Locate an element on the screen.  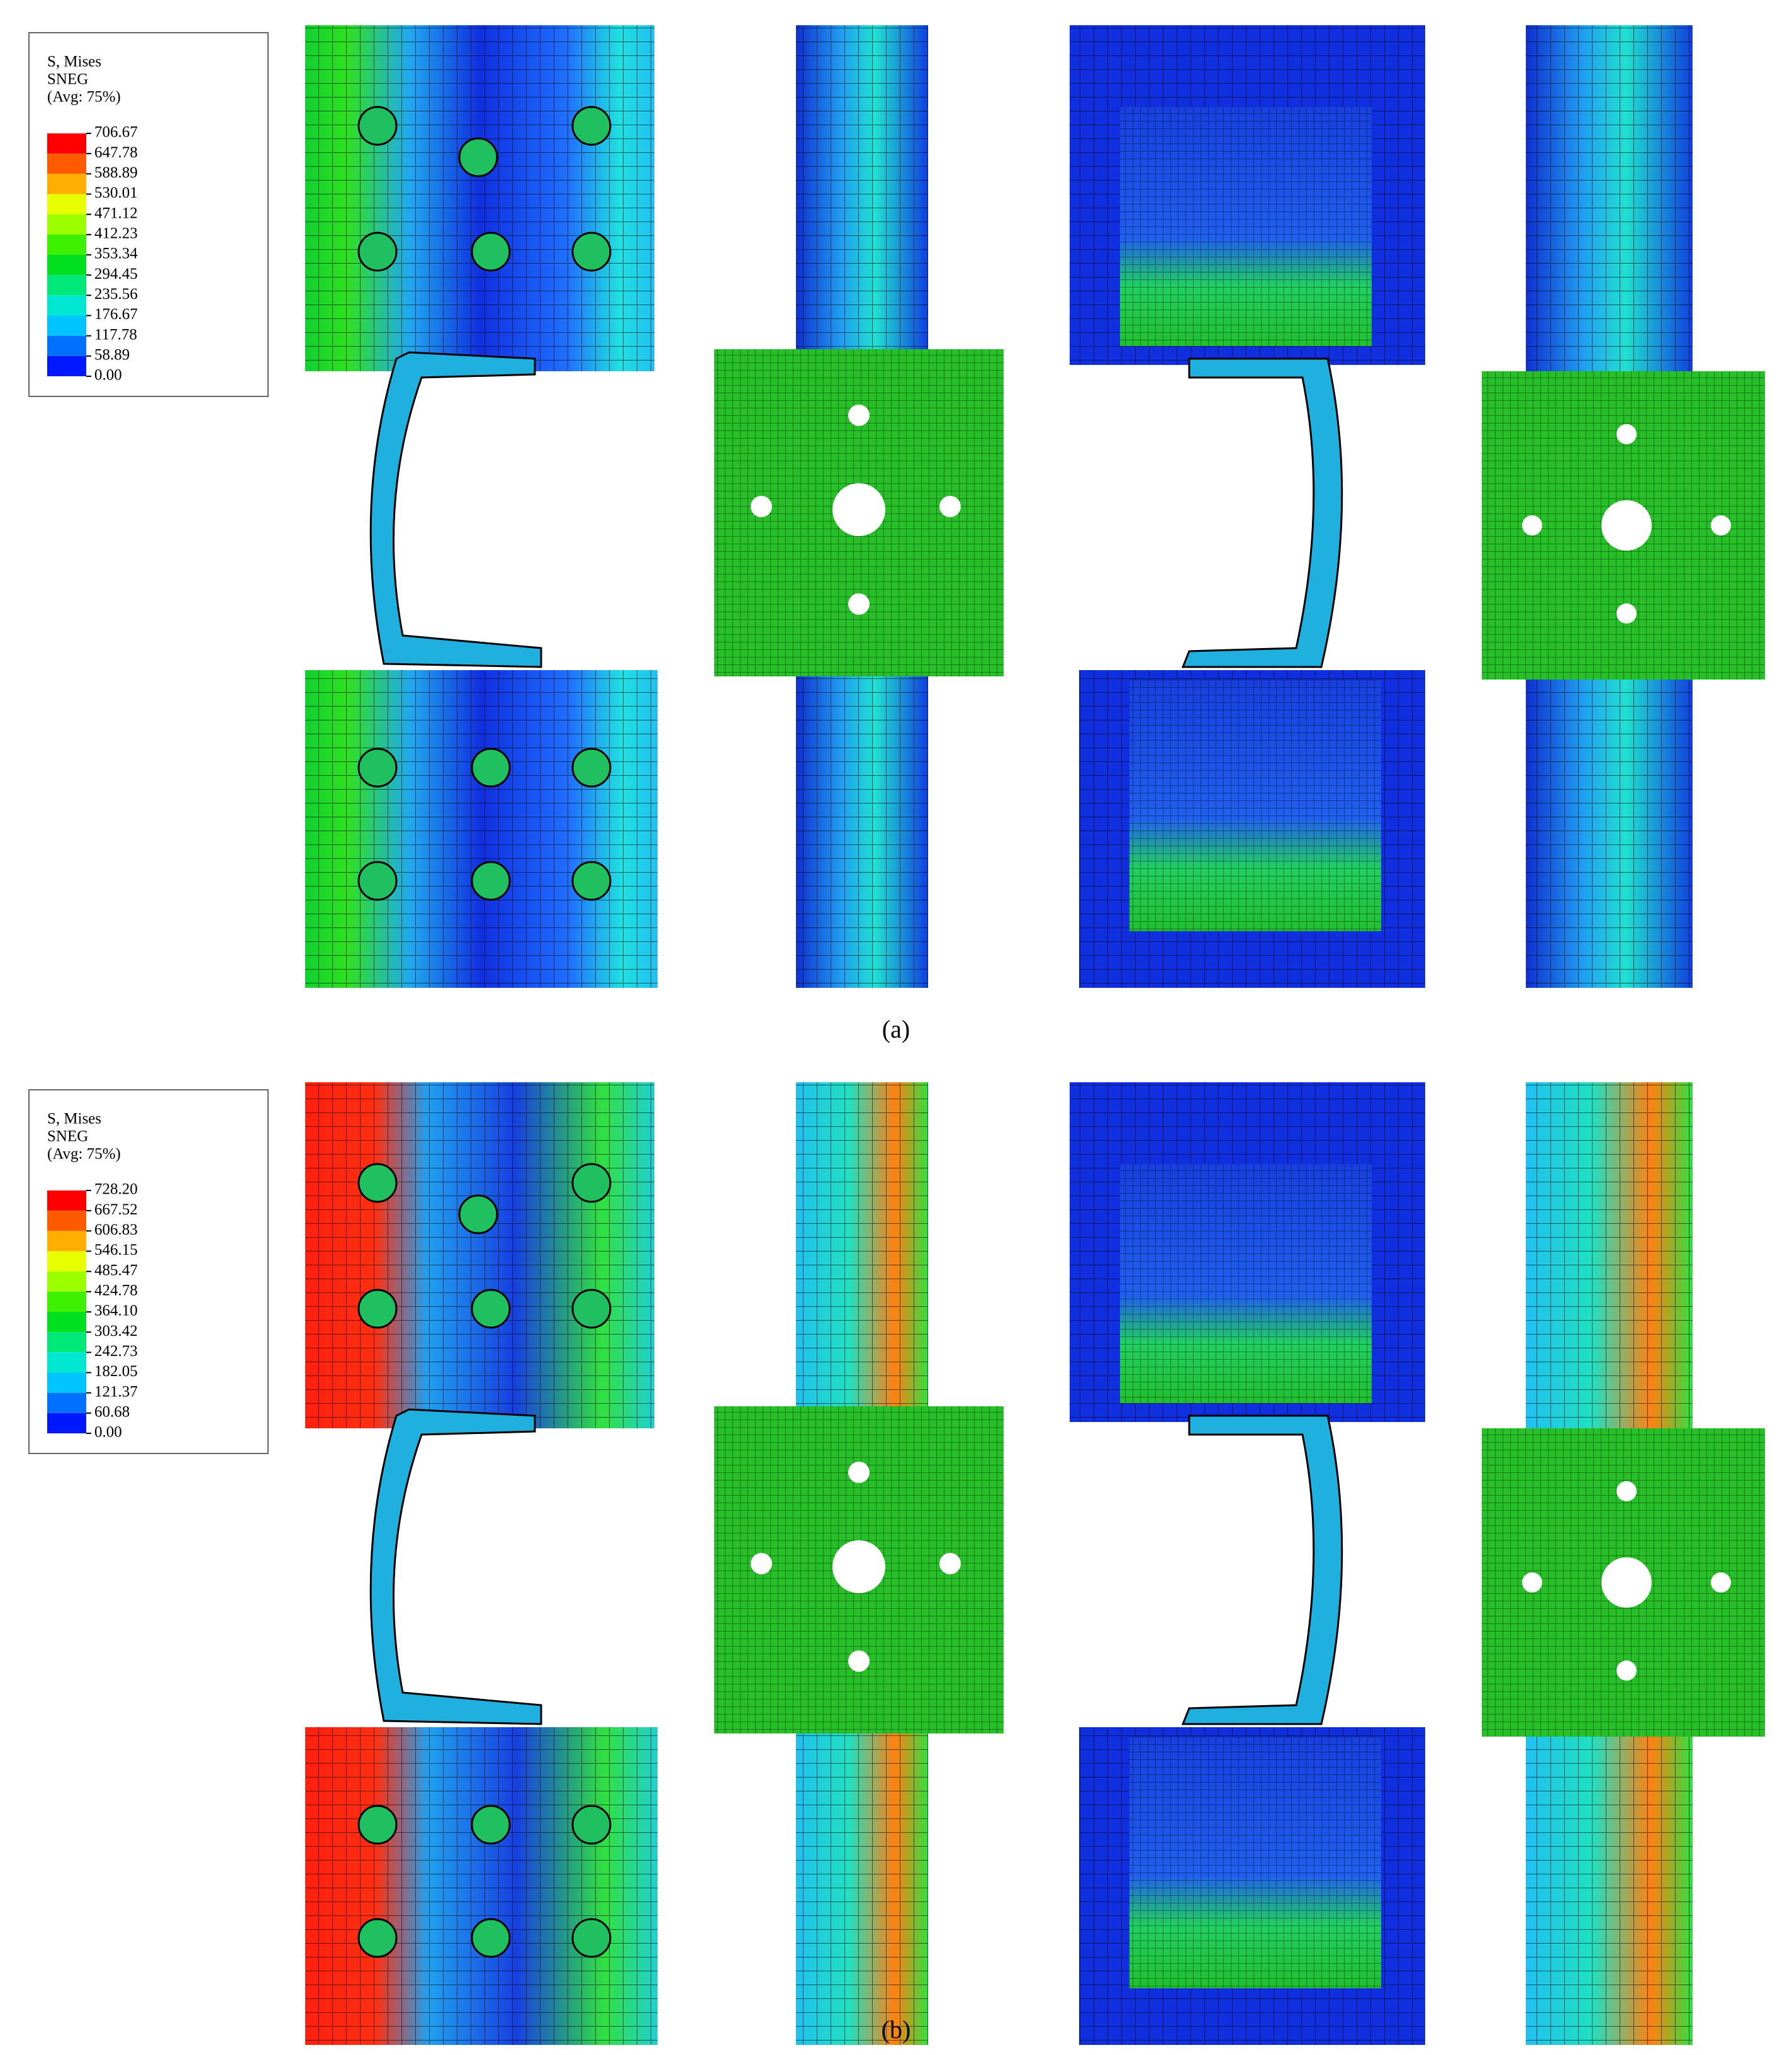
legend-value: 60.68 is located at coordinates (112, 1412).